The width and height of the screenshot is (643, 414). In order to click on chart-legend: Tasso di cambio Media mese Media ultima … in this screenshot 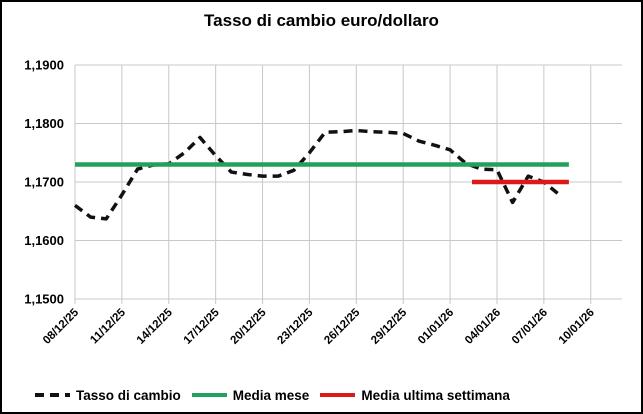, I will do `click(272, 395)`.